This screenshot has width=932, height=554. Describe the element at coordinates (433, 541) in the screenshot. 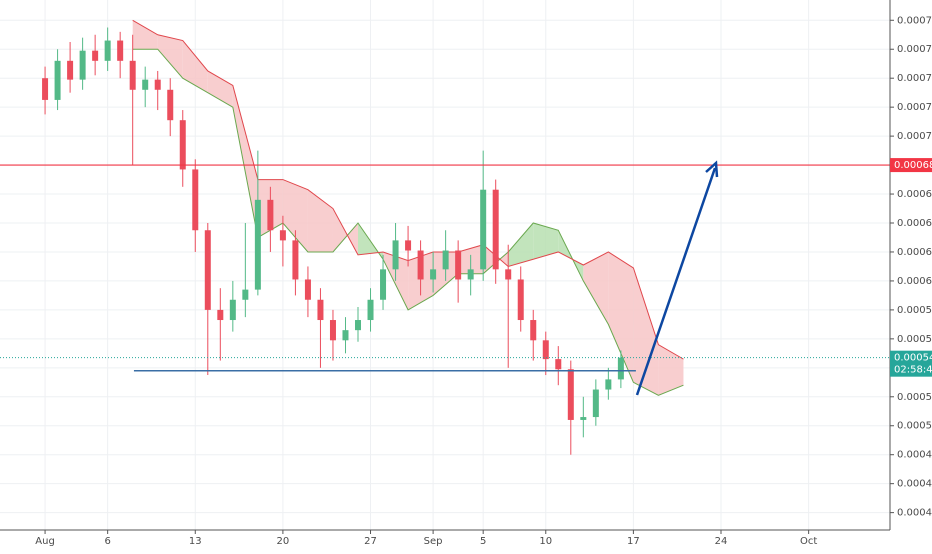

I see `x-tick-label: Sep` at that location.